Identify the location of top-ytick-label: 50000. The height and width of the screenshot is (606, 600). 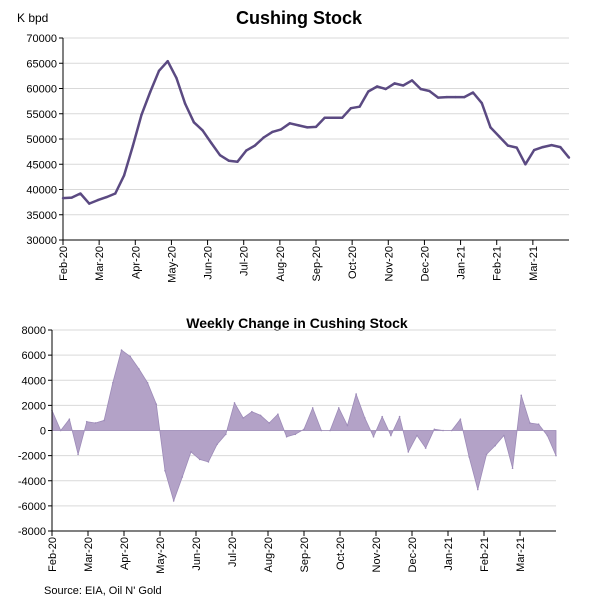
(41, 140).